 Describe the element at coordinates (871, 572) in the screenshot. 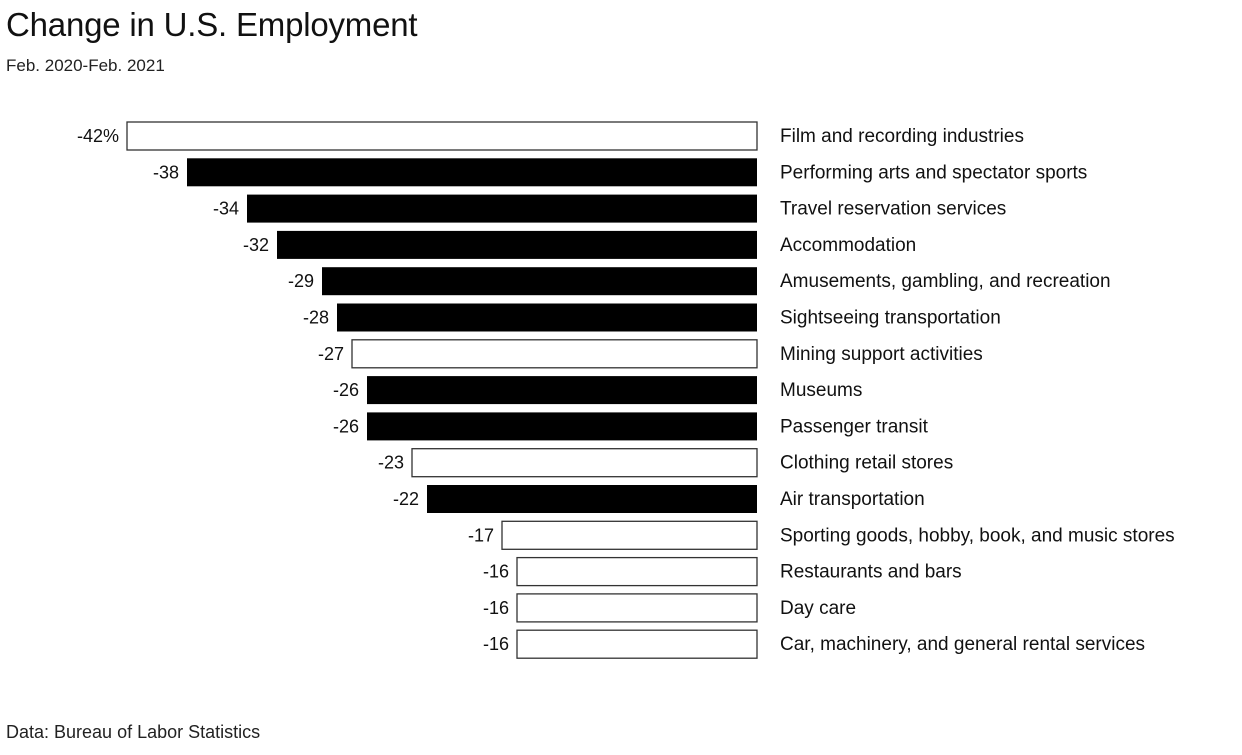

I see `category-label-12: Restaurants and bars` at that location.